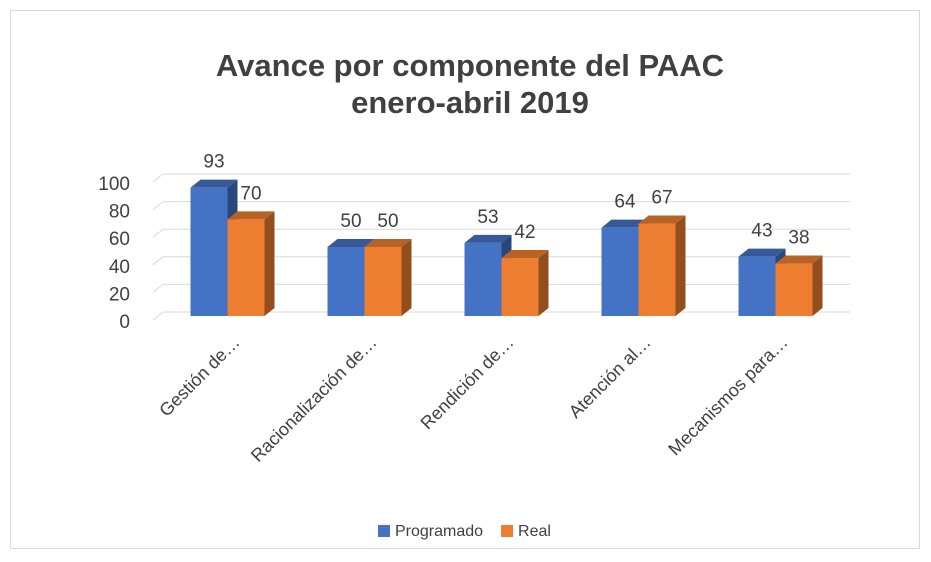 The image size is (931, 562). Describe the element at coordinates (798, 238) in the screenshot. I see `data-label: 38` at that location.